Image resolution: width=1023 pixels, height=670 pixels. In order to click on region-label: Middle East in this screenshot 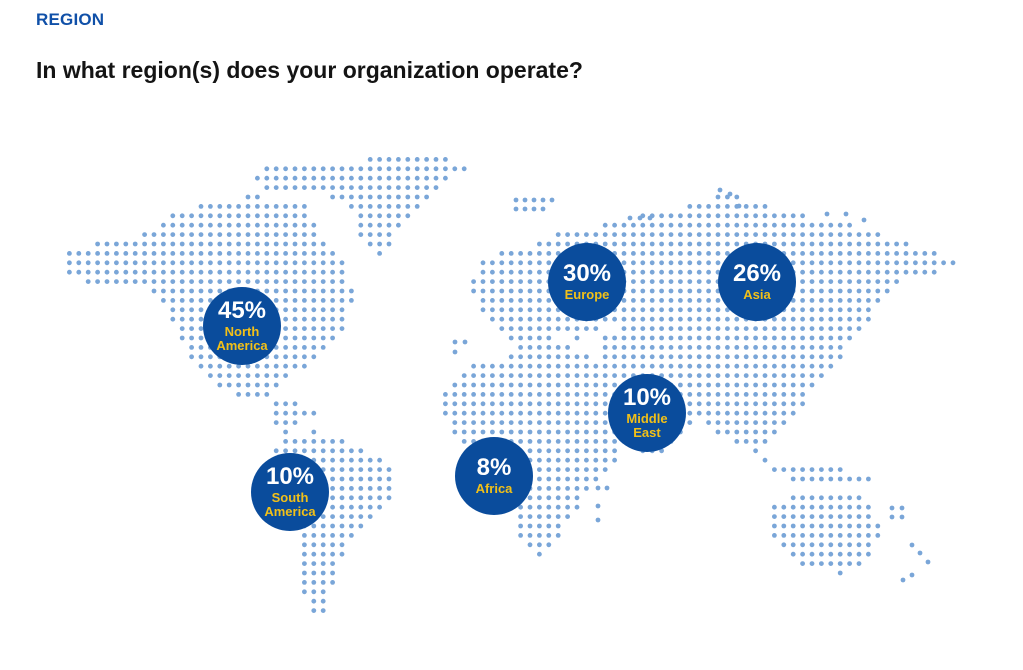, I will do `click(647, 425)`.